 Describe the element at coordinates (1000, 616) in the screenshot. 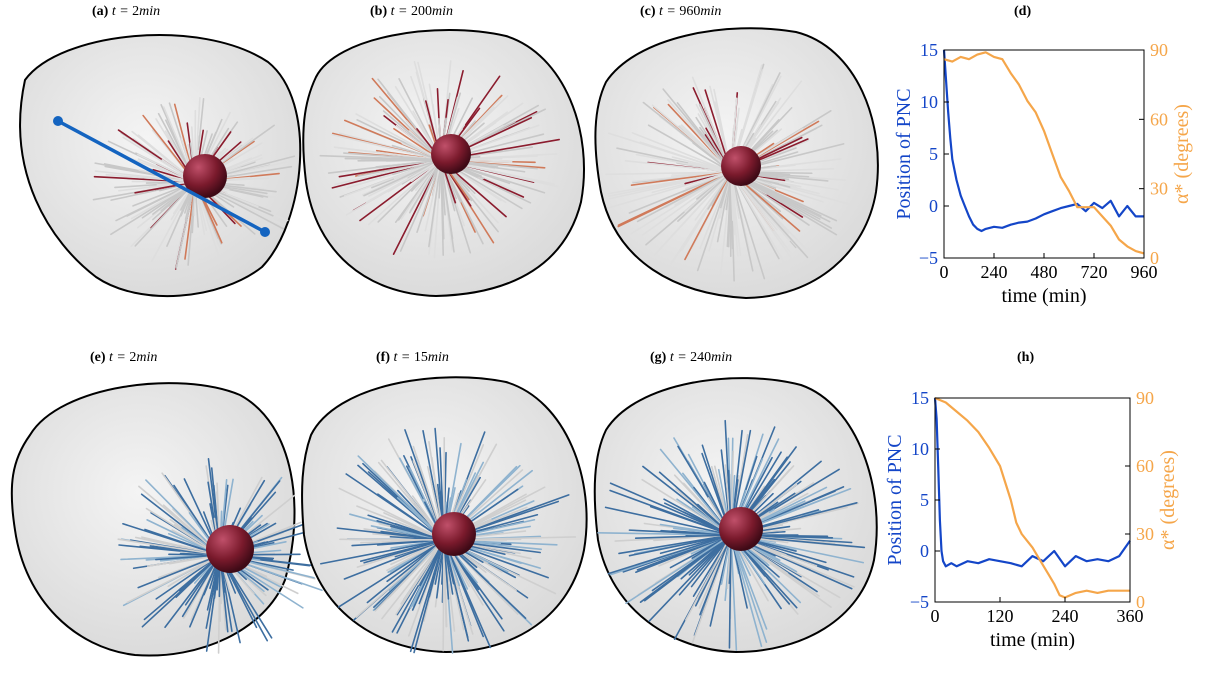

I see `x-tick-label: 120` at that location.